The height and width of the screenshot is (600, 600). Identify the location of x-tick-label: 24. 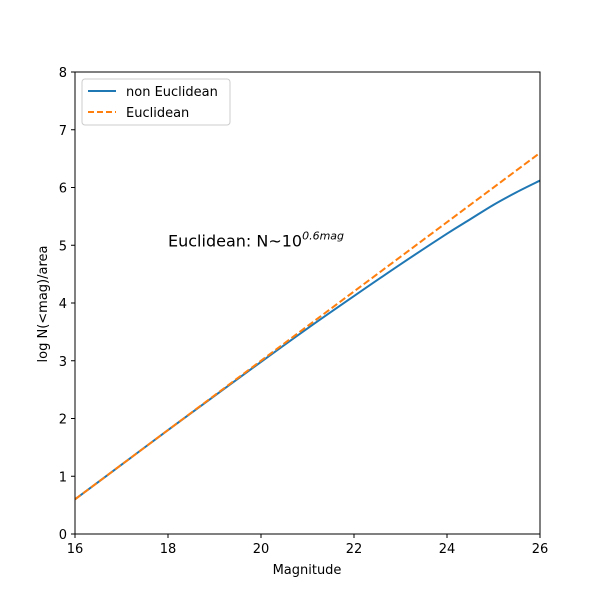
(447, 549).